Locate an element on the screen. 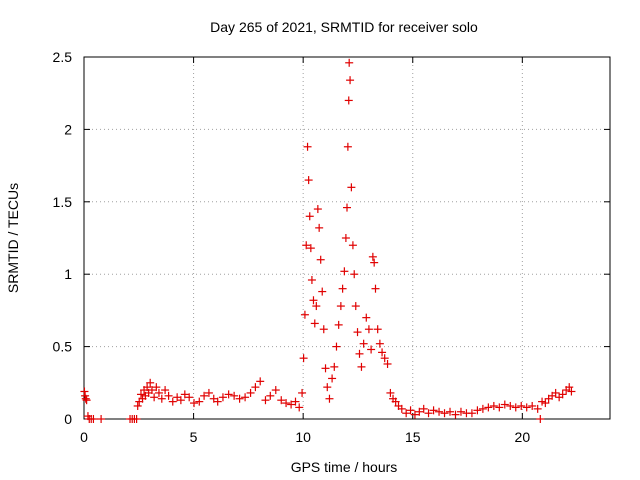 The image size is (640, 480). x-tick-label-0: 0 is located at coordinates (84, 437).